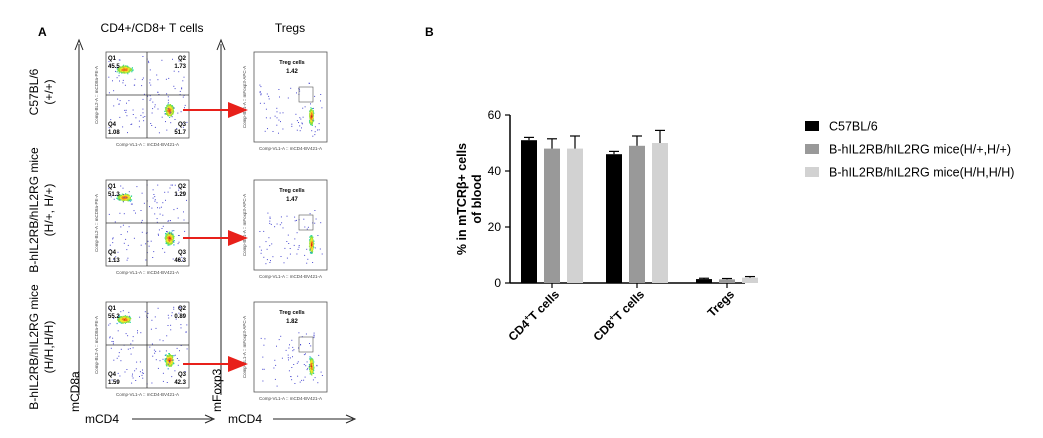 Image resolution: width=1043 pixels, height=438 pixels. I want to click on treg-plot-x-caption: Comp-VL1-A :: mCD4-BV421-A, so click(290, 398).